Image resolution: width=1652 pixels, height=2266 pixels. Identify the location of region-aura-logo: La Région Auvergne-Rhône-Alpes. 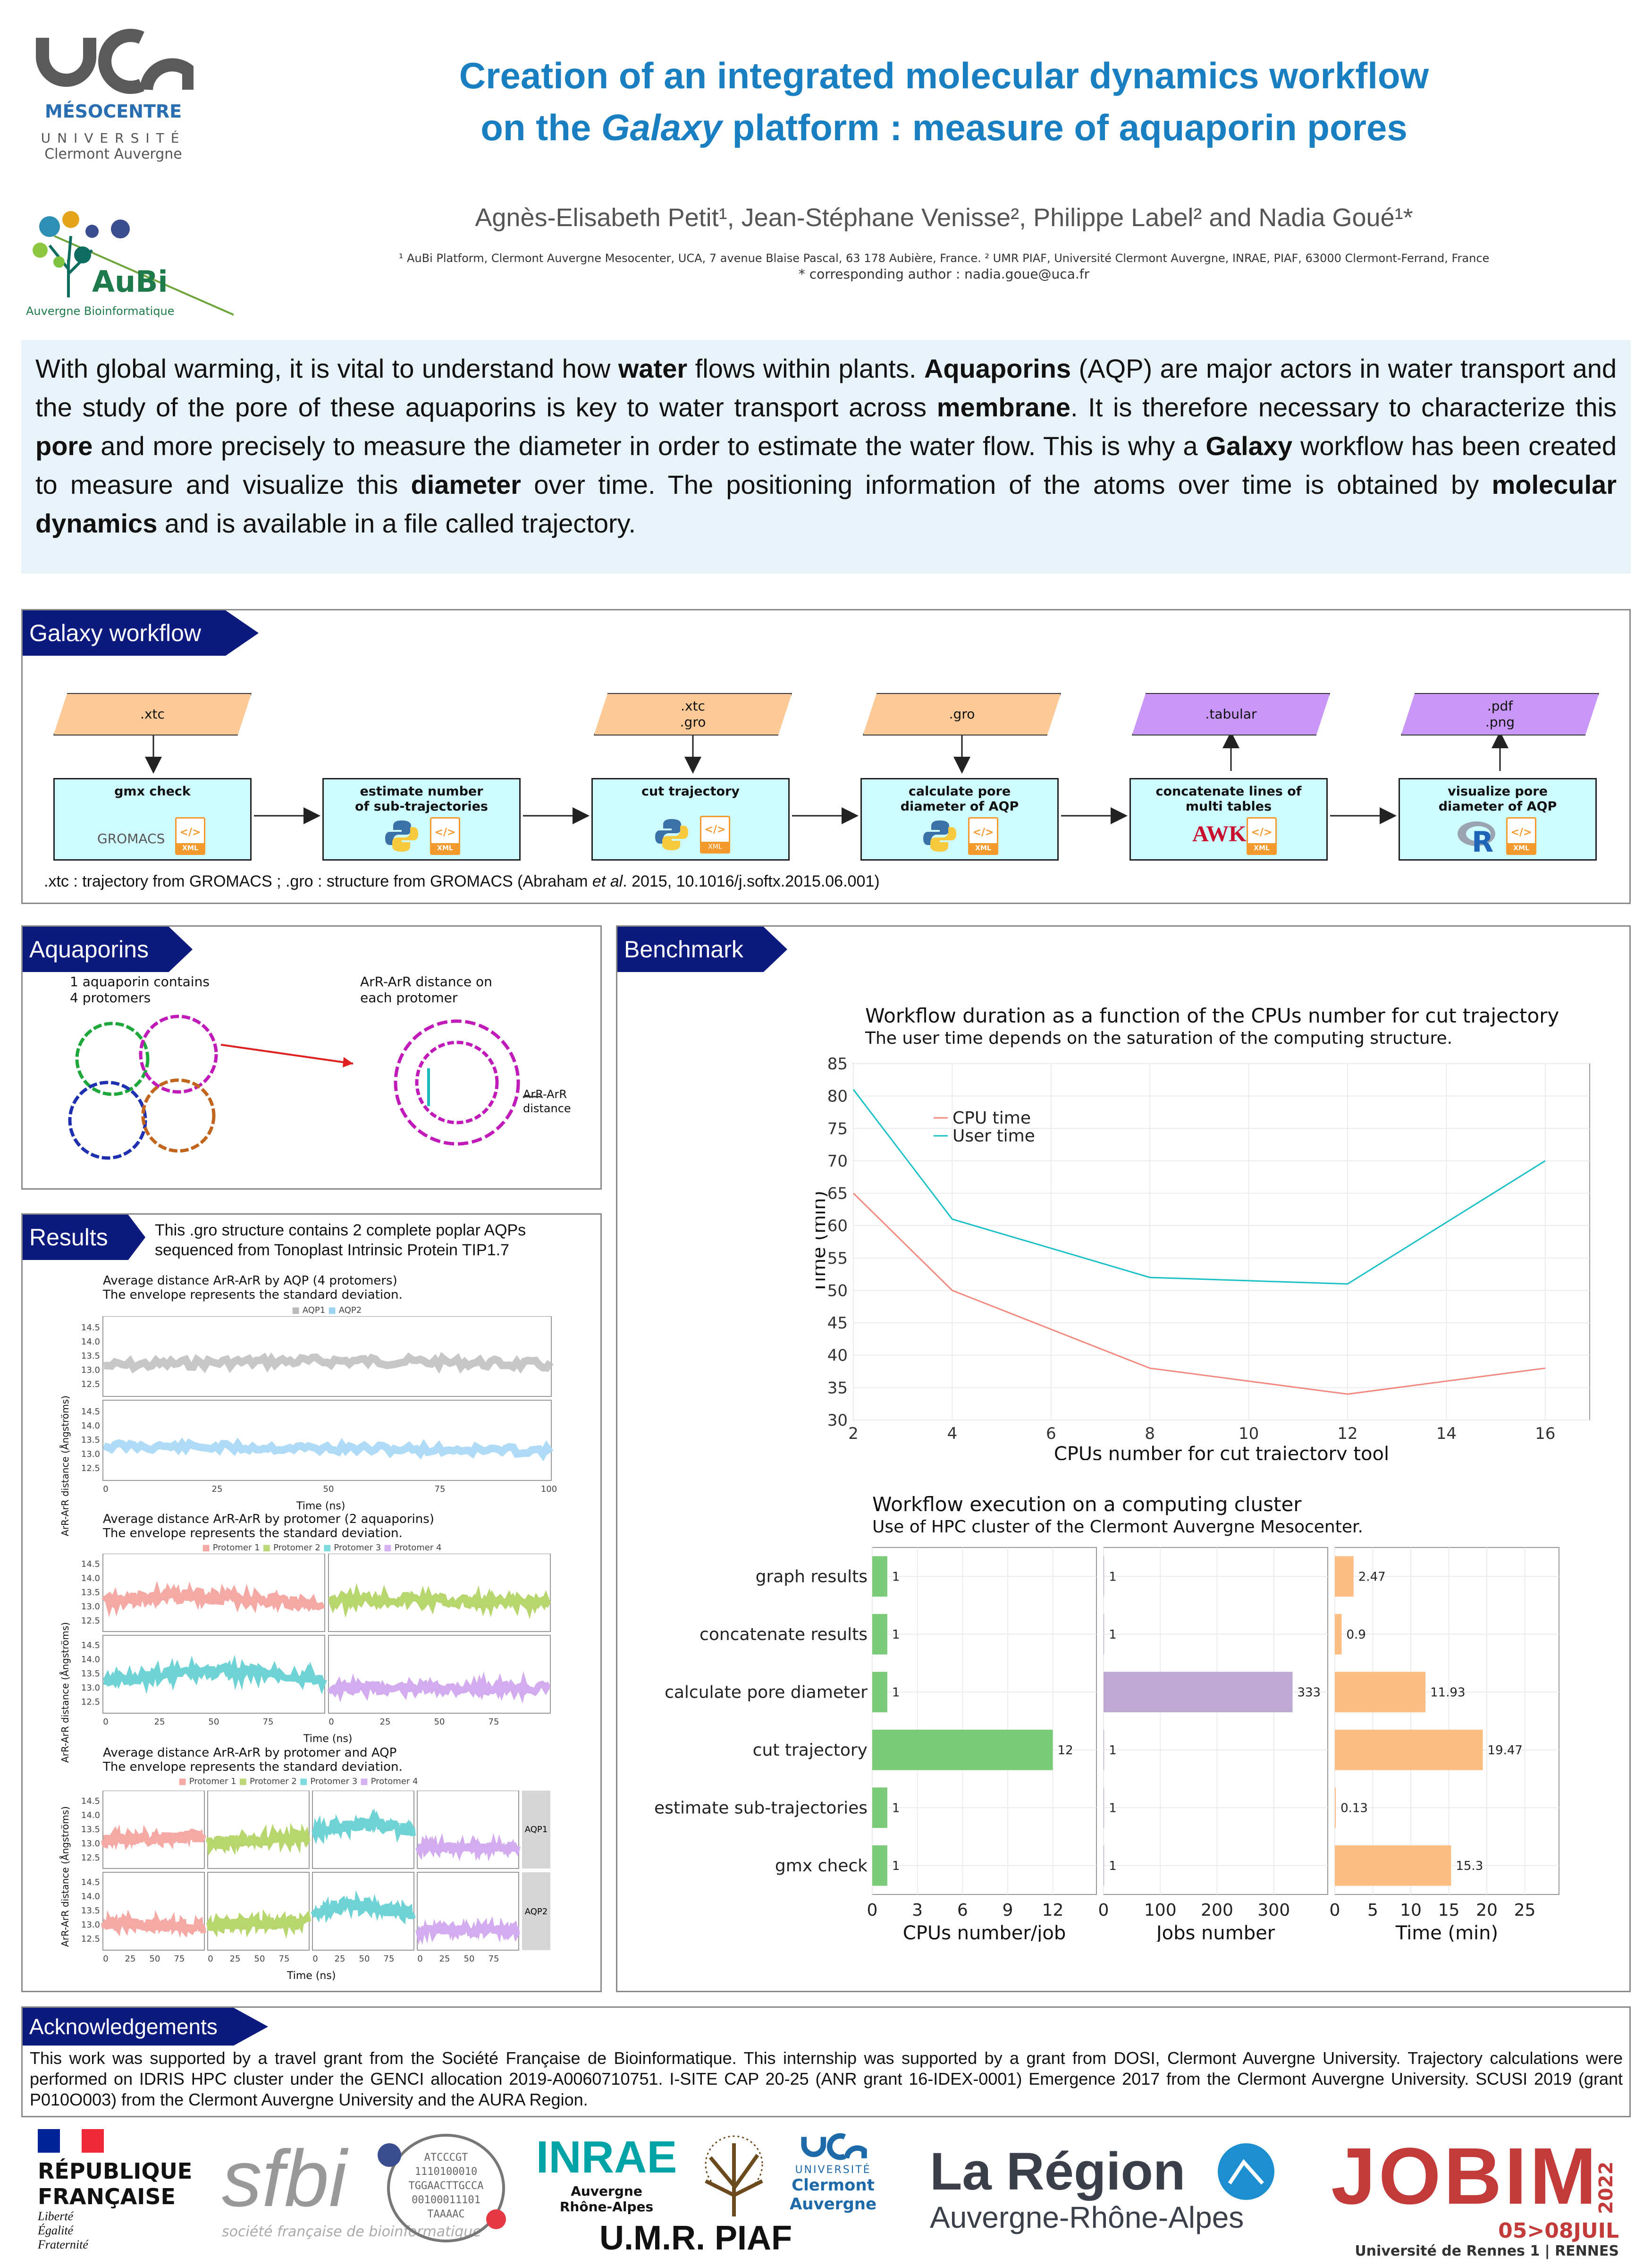
(1114, 2195).